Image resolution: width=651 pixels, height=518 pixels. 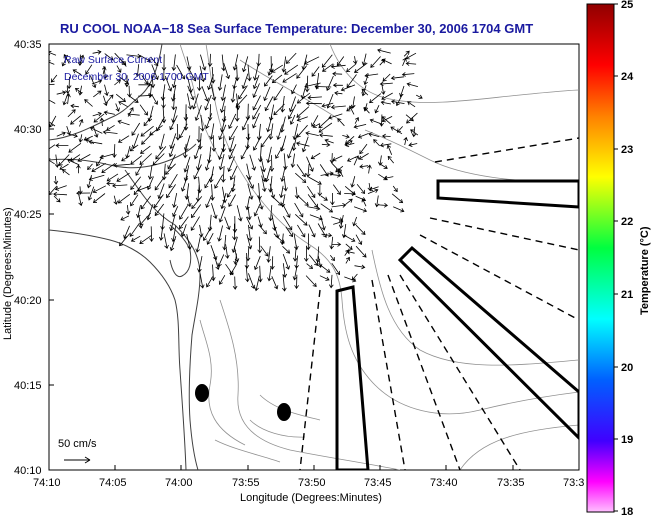 I want to click on colorbar-tick-label: 22, so click(x=627, y=222).